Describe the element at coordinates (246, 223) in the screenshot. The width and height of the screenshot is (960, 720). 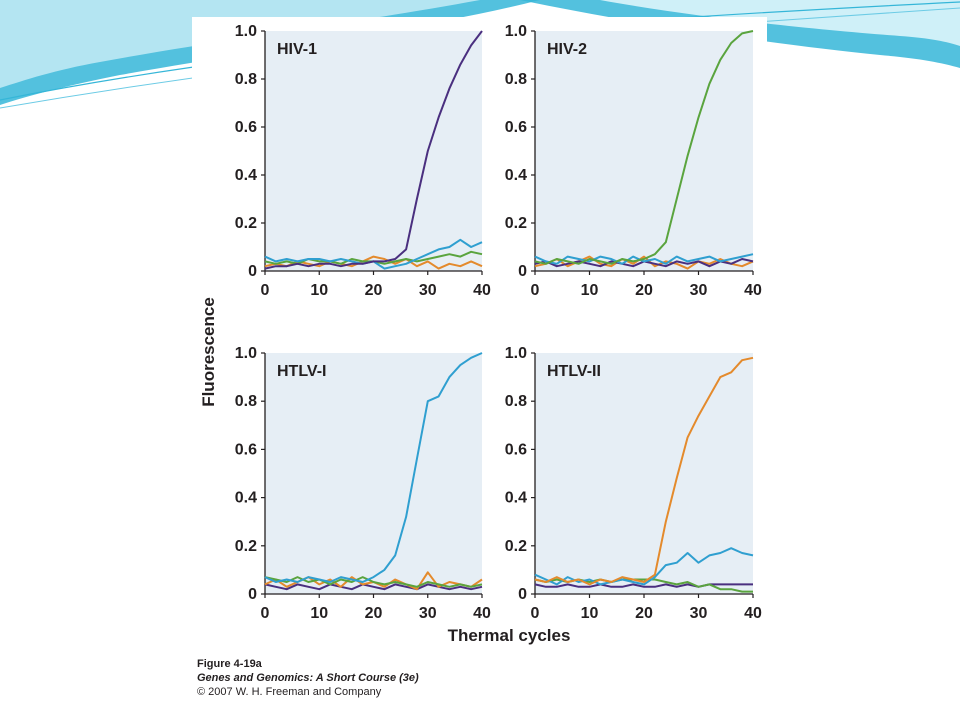
I see `panel-1-y-tick-label: 0.2` at that location.